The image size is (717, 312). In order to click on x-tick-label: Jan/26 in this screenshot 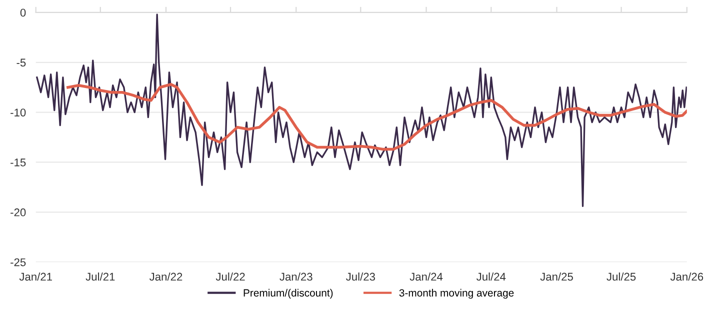, I will do `click(687, 276)`.